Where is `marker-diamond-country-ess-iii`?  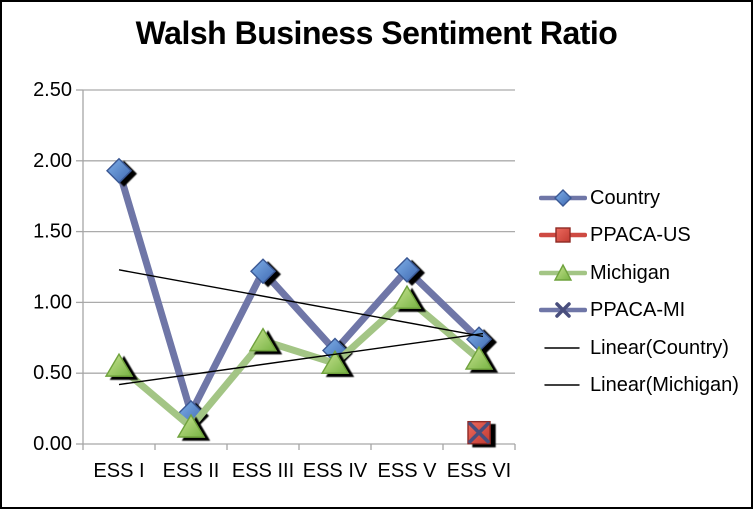 marker-diamond-country-ess-iii is located at coordinates (263, 271).